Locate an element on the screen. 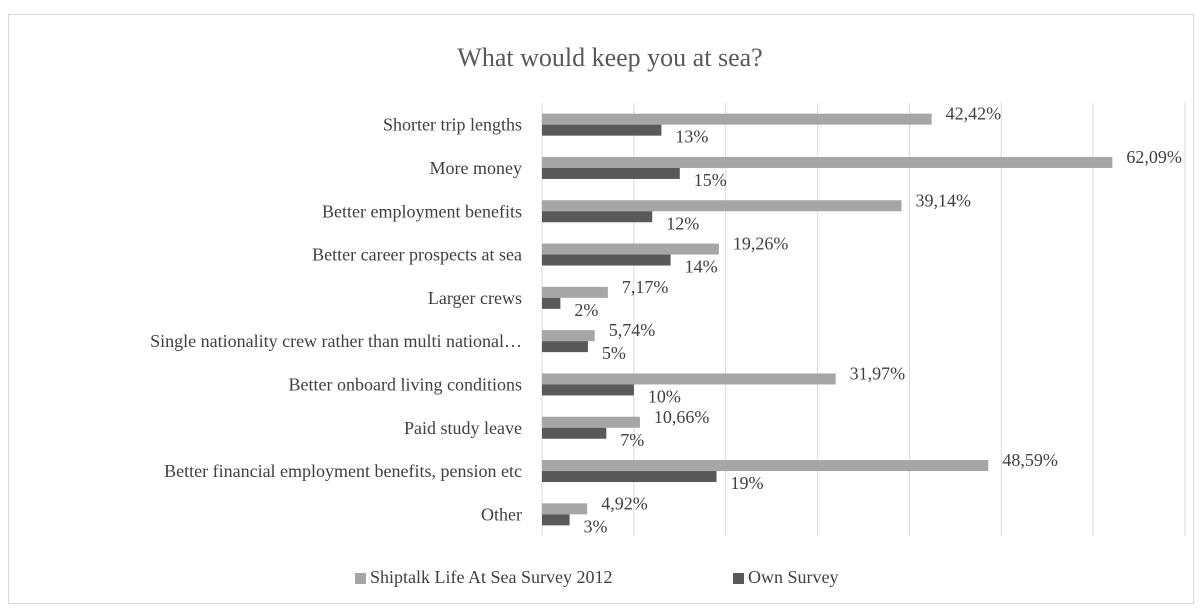  data-label-shiptalk: 7,17% is located at coordinates (645, 287).